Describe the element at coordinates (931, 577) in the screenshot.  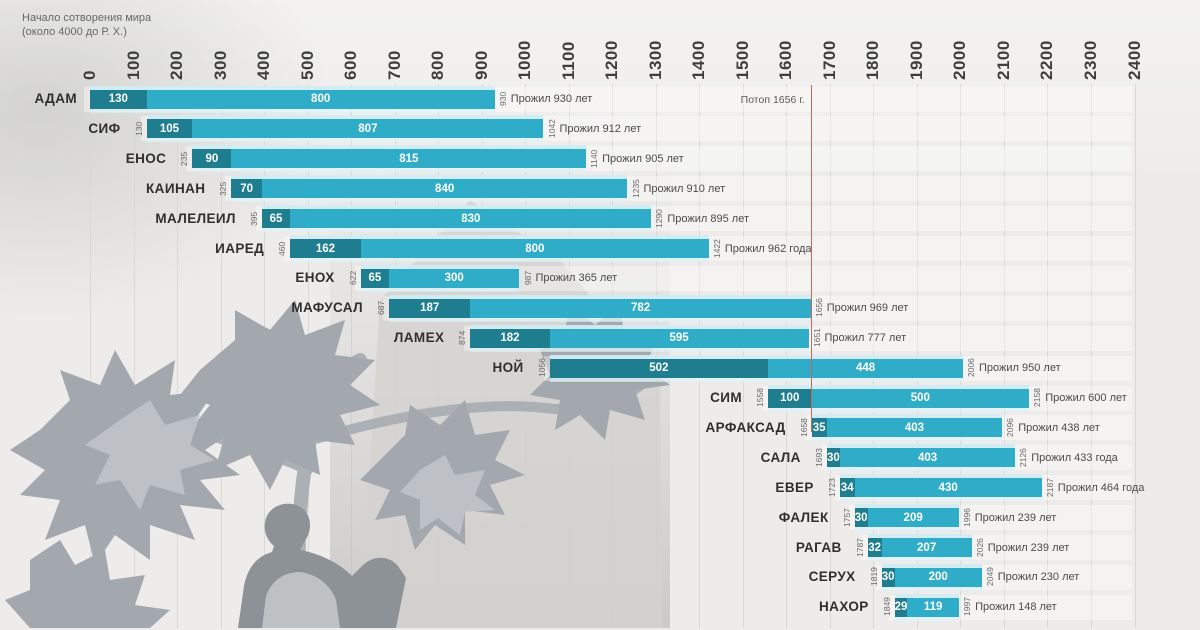
I see `lifespan-bar: 30 200` at that location.